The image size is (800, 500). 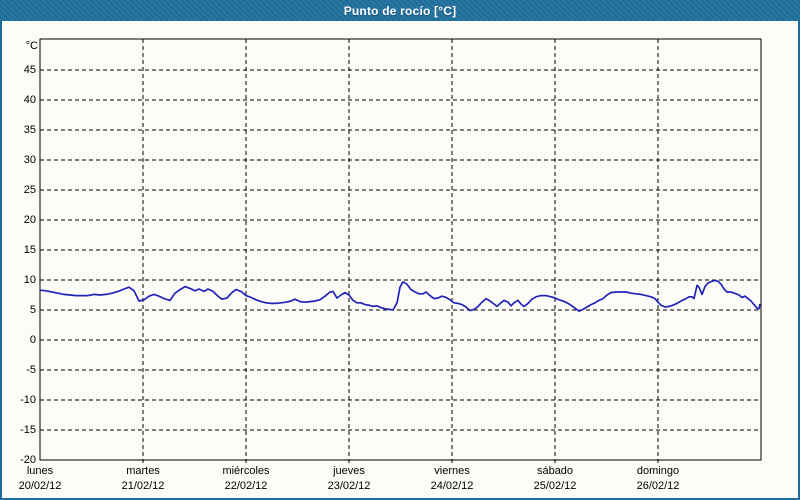 What do you see at coordinates (555, 486) in the screenshot?
I see `day-date: 25/02/12` at bounding box center [555, 486].